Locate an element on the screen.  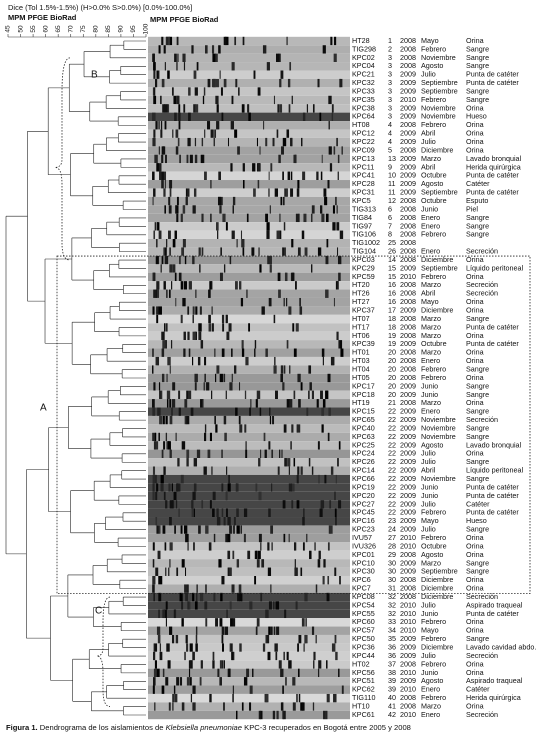
table-cell: KPC09 is located at coordinates (363, 149).